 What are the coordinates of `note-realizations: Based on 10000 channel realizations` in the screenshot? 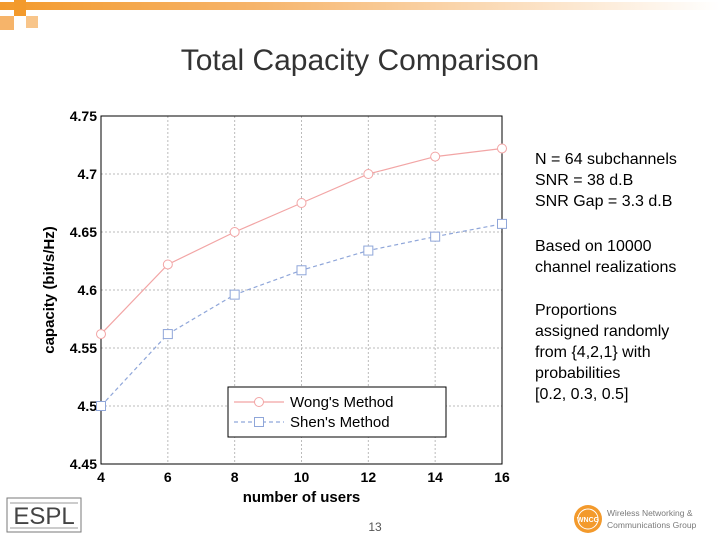 It's located at (605, 257).